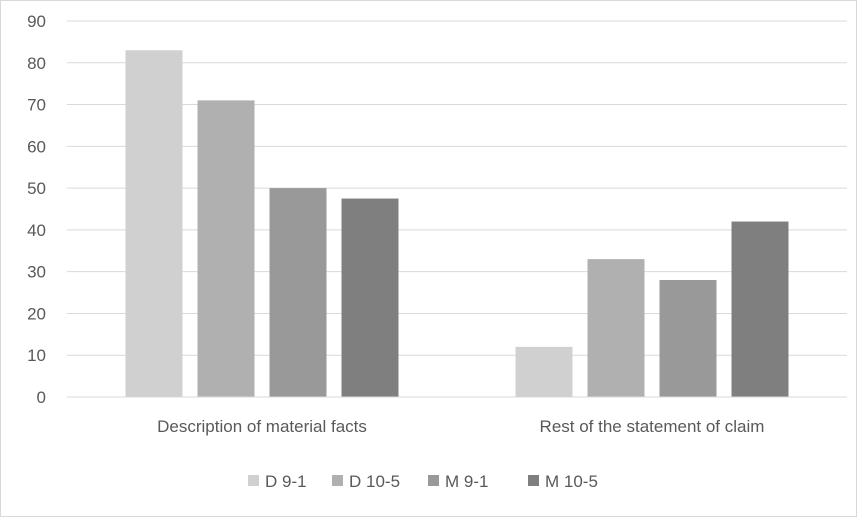 The width and height of the screenshot is (857, 518). I want to click on y-tick-label-90: 90, so click(36, 21).